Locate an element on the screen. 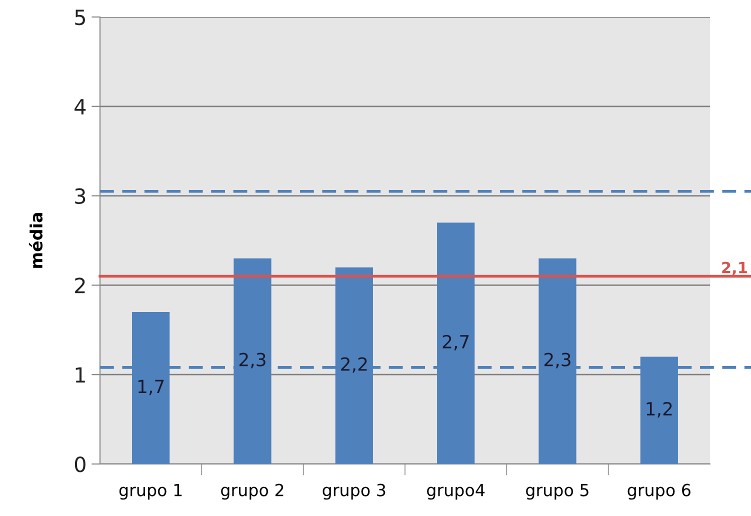 This screenshot has width=751, height=516. y-axis-title: média is located at coordinates (35, 240).